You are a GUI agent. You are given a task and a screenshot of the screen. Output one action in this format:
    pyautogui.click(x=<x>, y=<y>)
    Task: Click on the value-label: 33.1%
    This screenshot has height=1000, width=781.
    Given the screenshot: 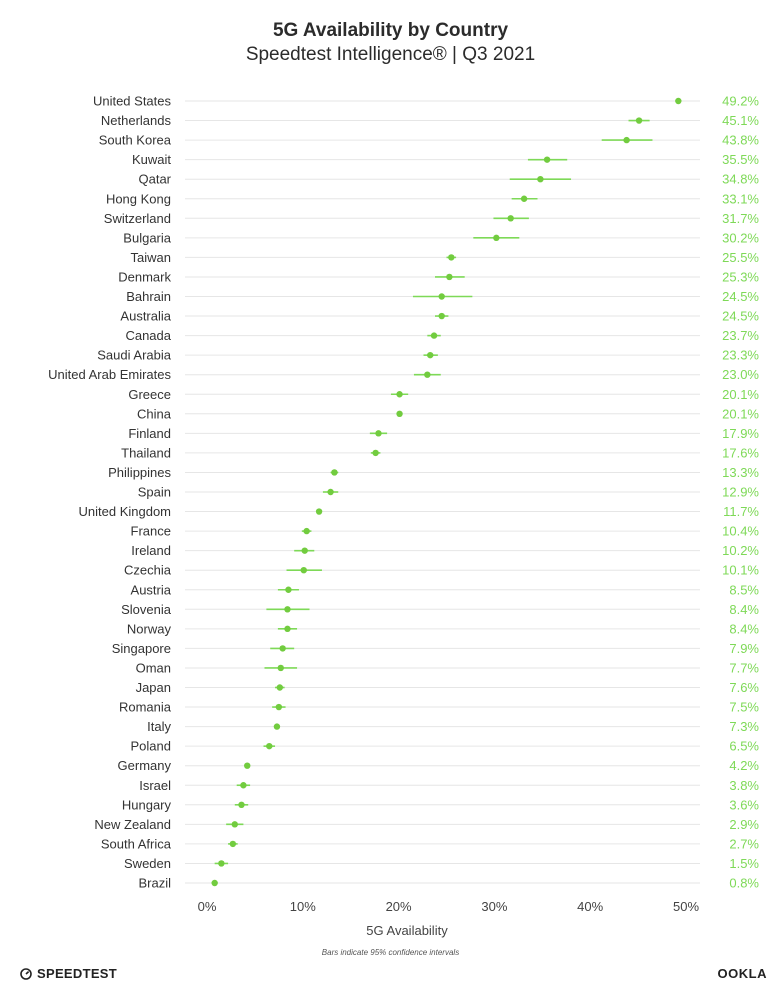 What is the action you would take?
    pyautogui.click(x=740, y=198)
    